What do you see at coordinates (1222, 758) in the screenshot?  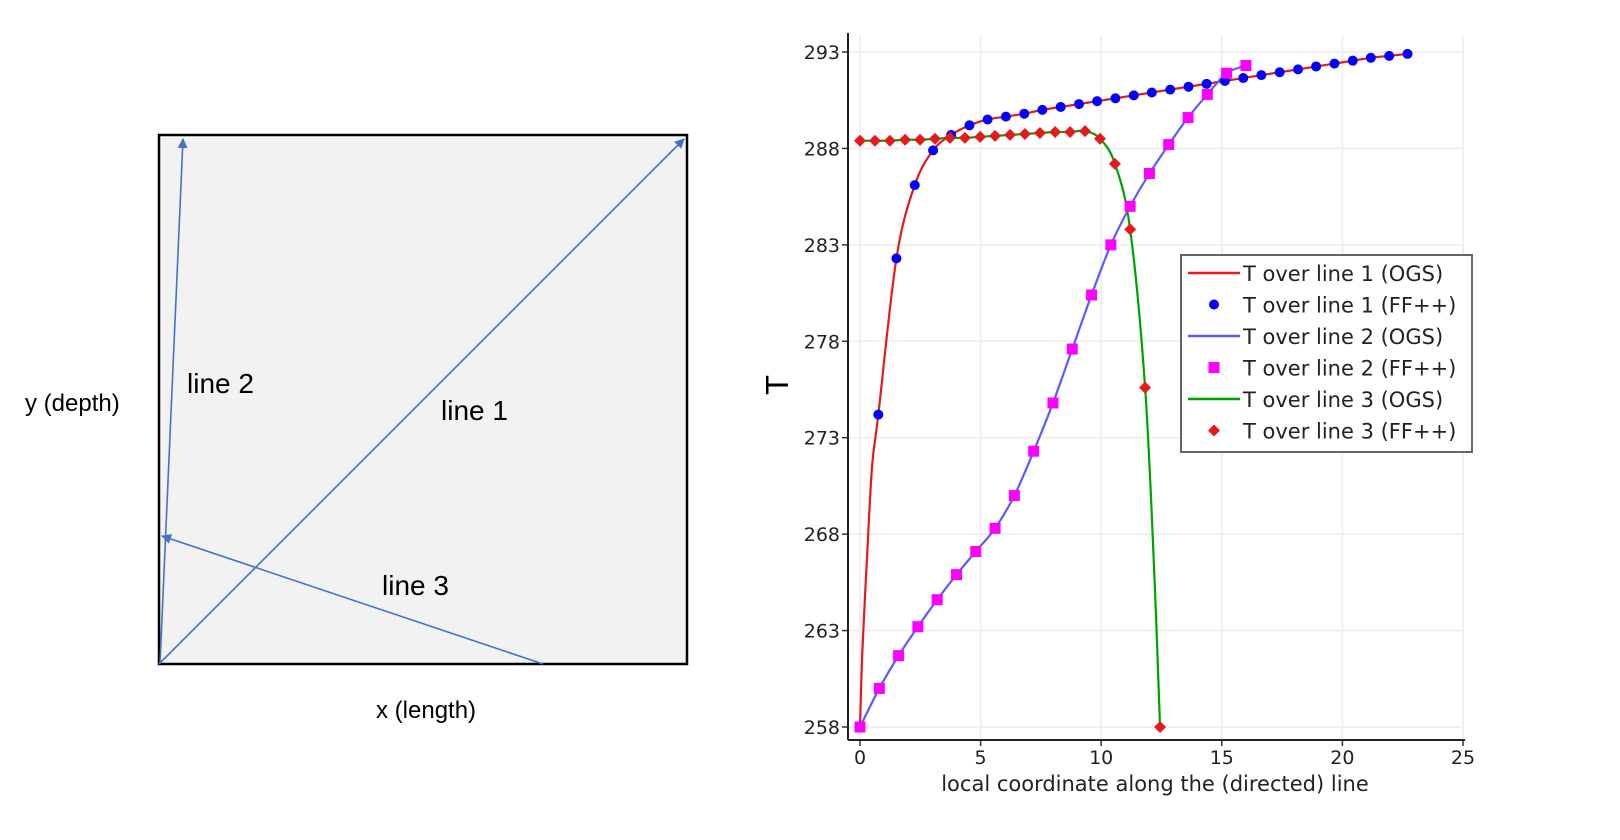 I see `x-tick-label: 15` at bounding box center [1222, 758].